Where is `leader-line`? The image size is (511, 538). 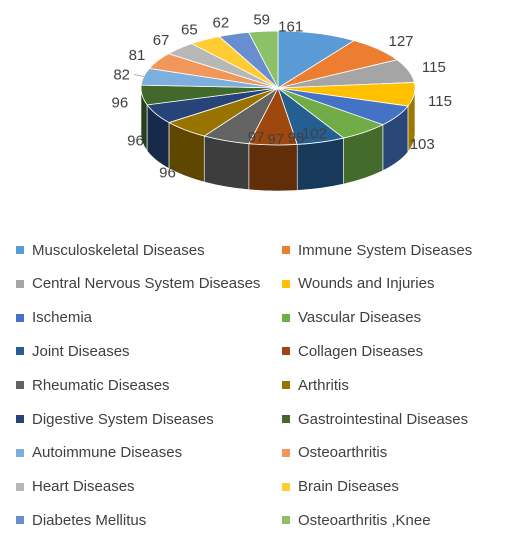
leader-line is located at coordinates (138, 75).